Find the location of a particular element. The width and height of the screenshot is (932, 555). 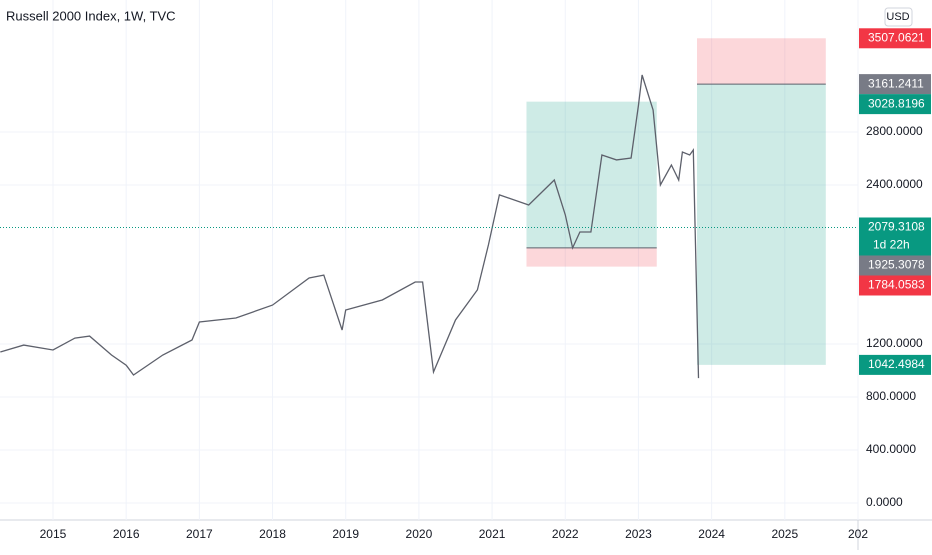

currency-box is located at coordinates (898, 17).